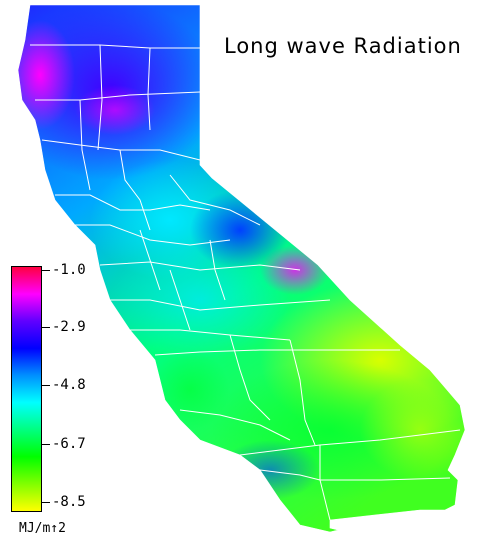 The height and width of the screenshot is (550, 500). I want to click on legend-tick-label: -2.9, so click(69, 327).